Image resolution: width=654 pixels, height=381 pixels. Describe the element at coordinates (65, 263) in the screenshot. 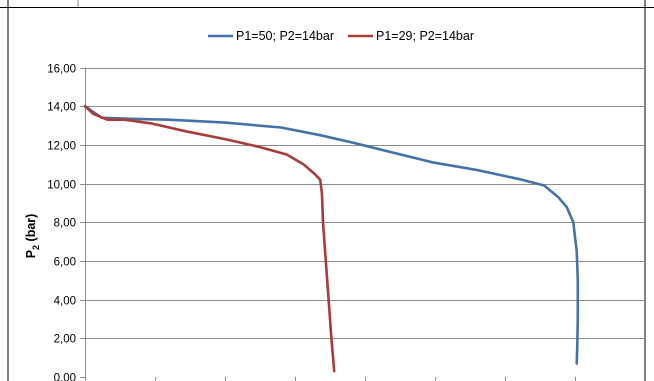

I see `y-tick-label: 6,00` at that location.